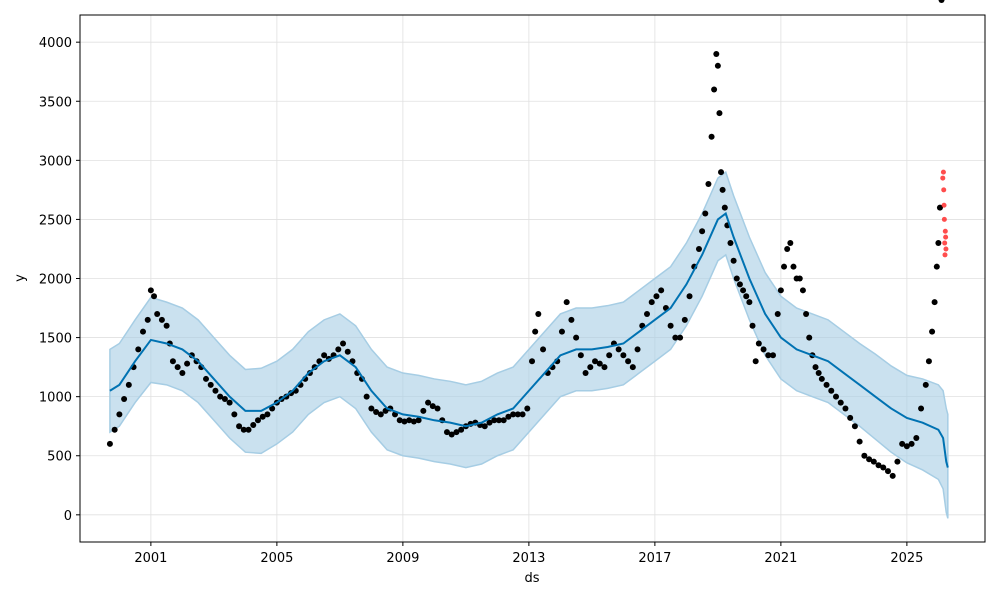  What do you see at coordinates (55, 161) in the screenshot?
I see `y-tick-label: 3000` at bounding box center [55, 161].